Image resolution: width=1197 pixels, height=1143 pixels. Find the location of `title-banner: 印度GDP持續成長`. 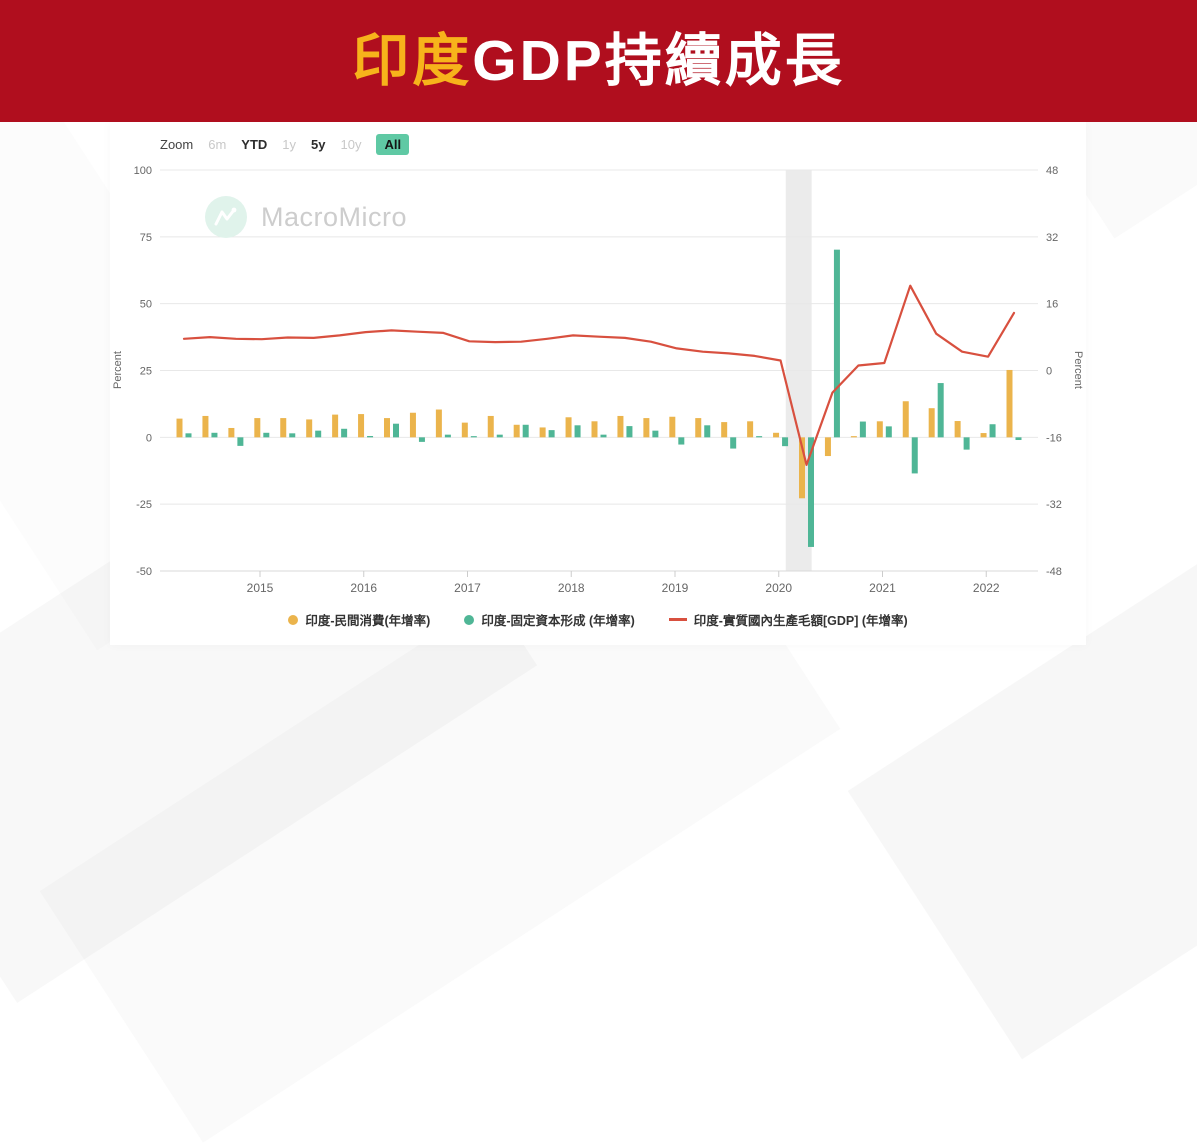

title-banner: 印度GDP持續成長 is located at coordinates (598, 61).